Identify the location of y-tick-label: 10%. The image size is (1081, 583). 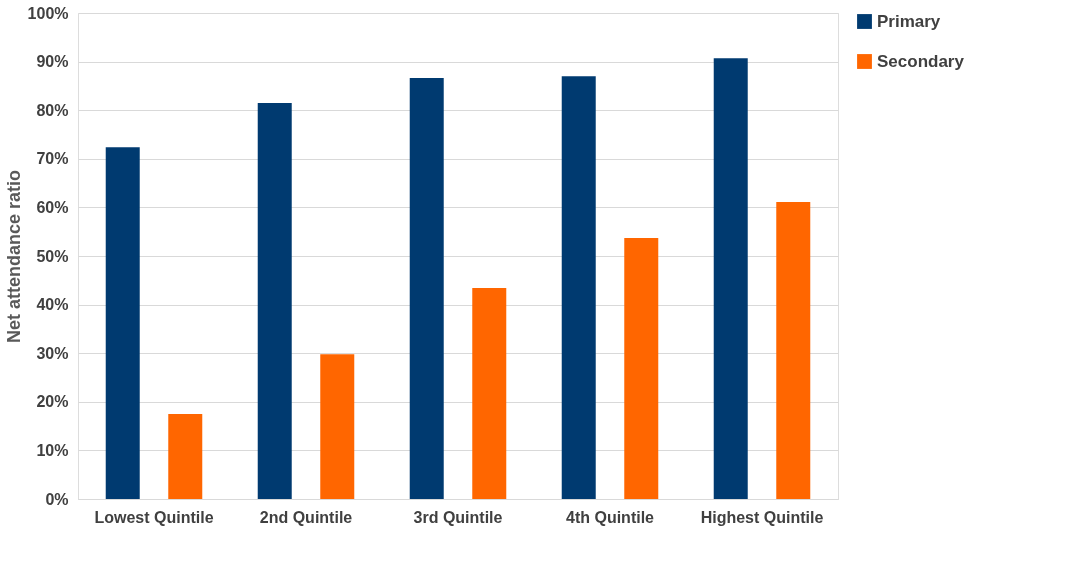
(52, 450).